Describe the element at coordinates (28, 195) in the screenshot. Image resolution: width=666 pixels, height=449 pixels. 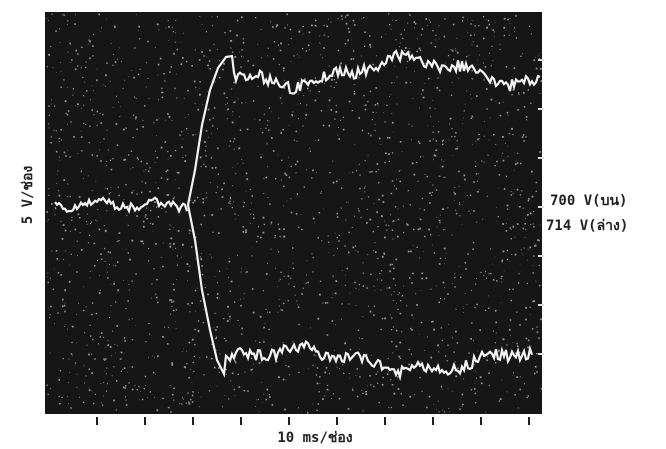
I see `vertical-scale-label: 5 V/ช่อง` at that location.